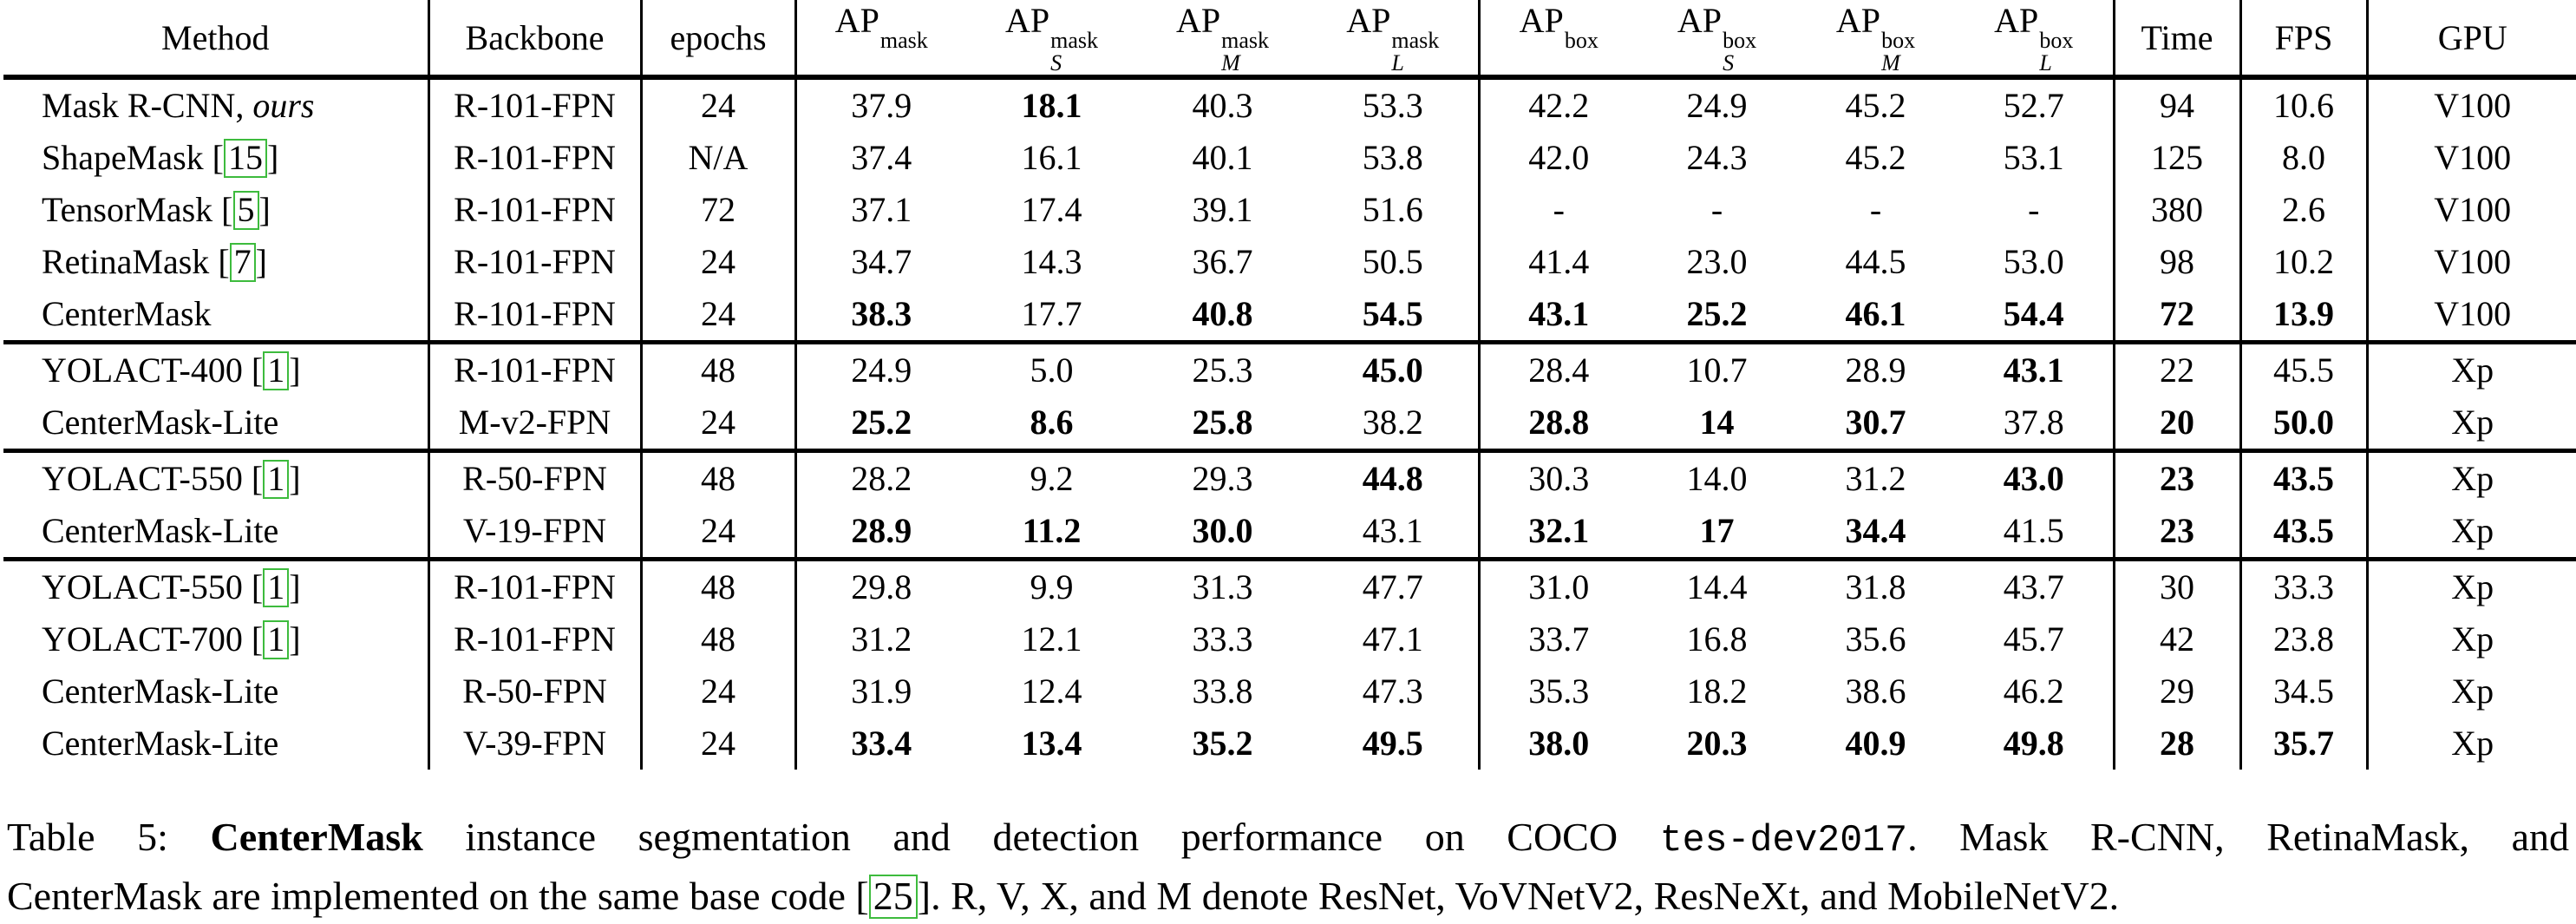  What do you see at coordinates (242, 262) in the screenshot?
I see `citation-link: 7` at bounding box center [242, 262].